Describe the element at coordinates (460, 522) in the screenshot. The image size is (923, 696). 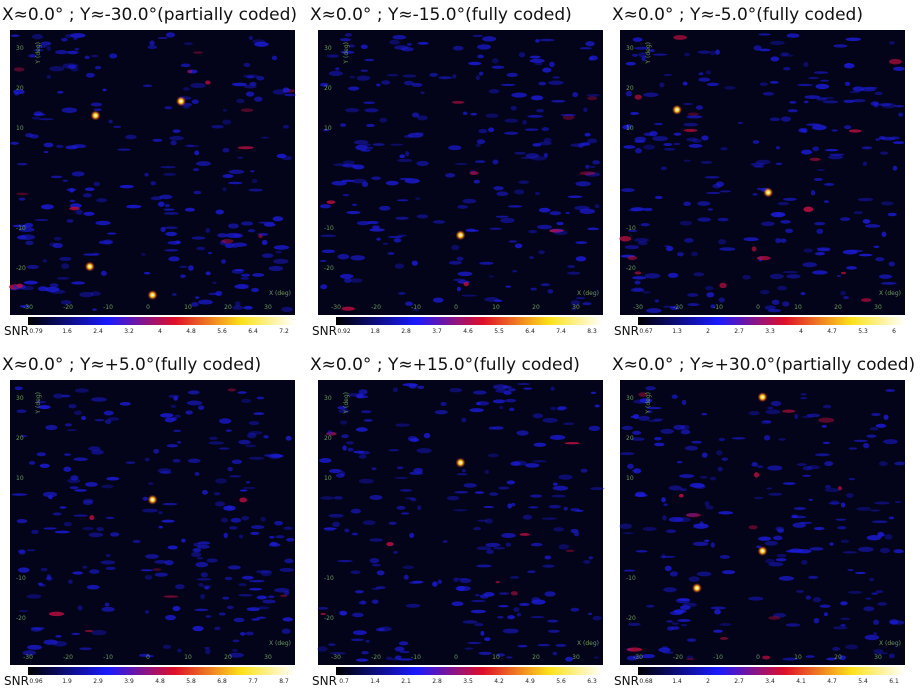
I see `sky-image` at that location.